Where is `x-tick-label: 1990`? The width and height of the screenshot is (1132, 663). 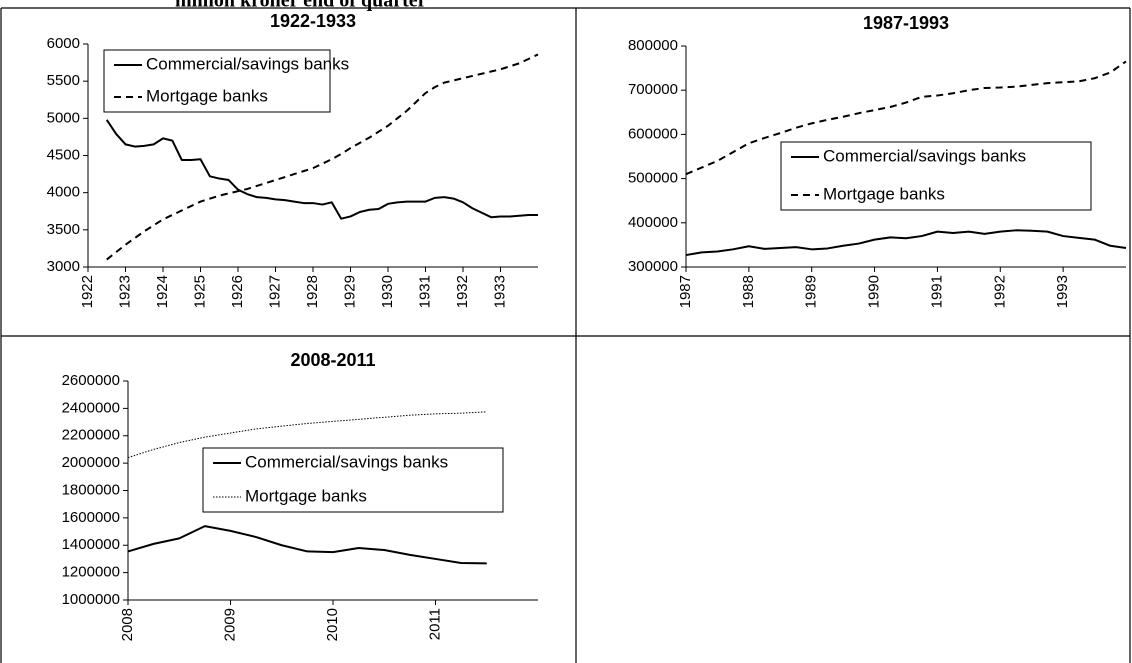 x-tick-label: 1990 is located at coordinates (874, 291).